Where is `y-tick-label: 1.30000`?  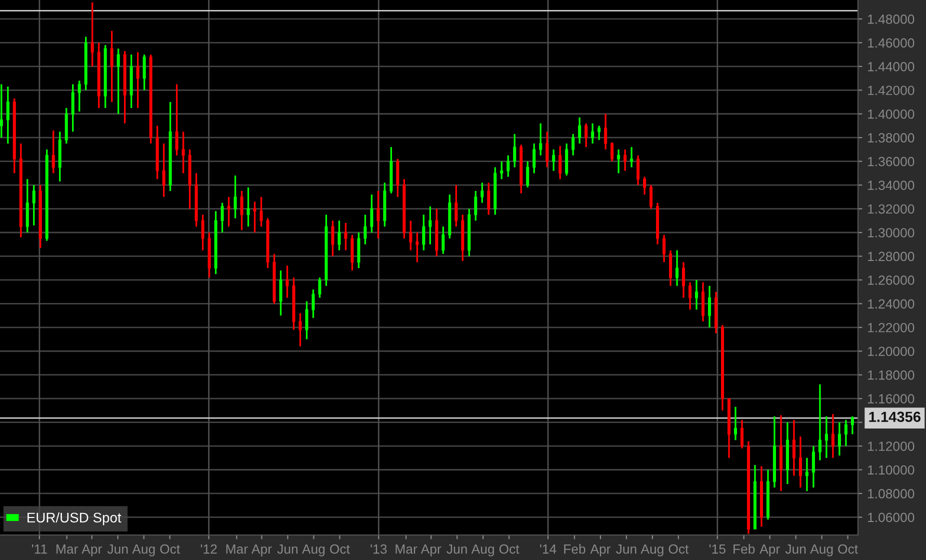
y-tick-label: 1.30000 is located at coordinates (891, 233).